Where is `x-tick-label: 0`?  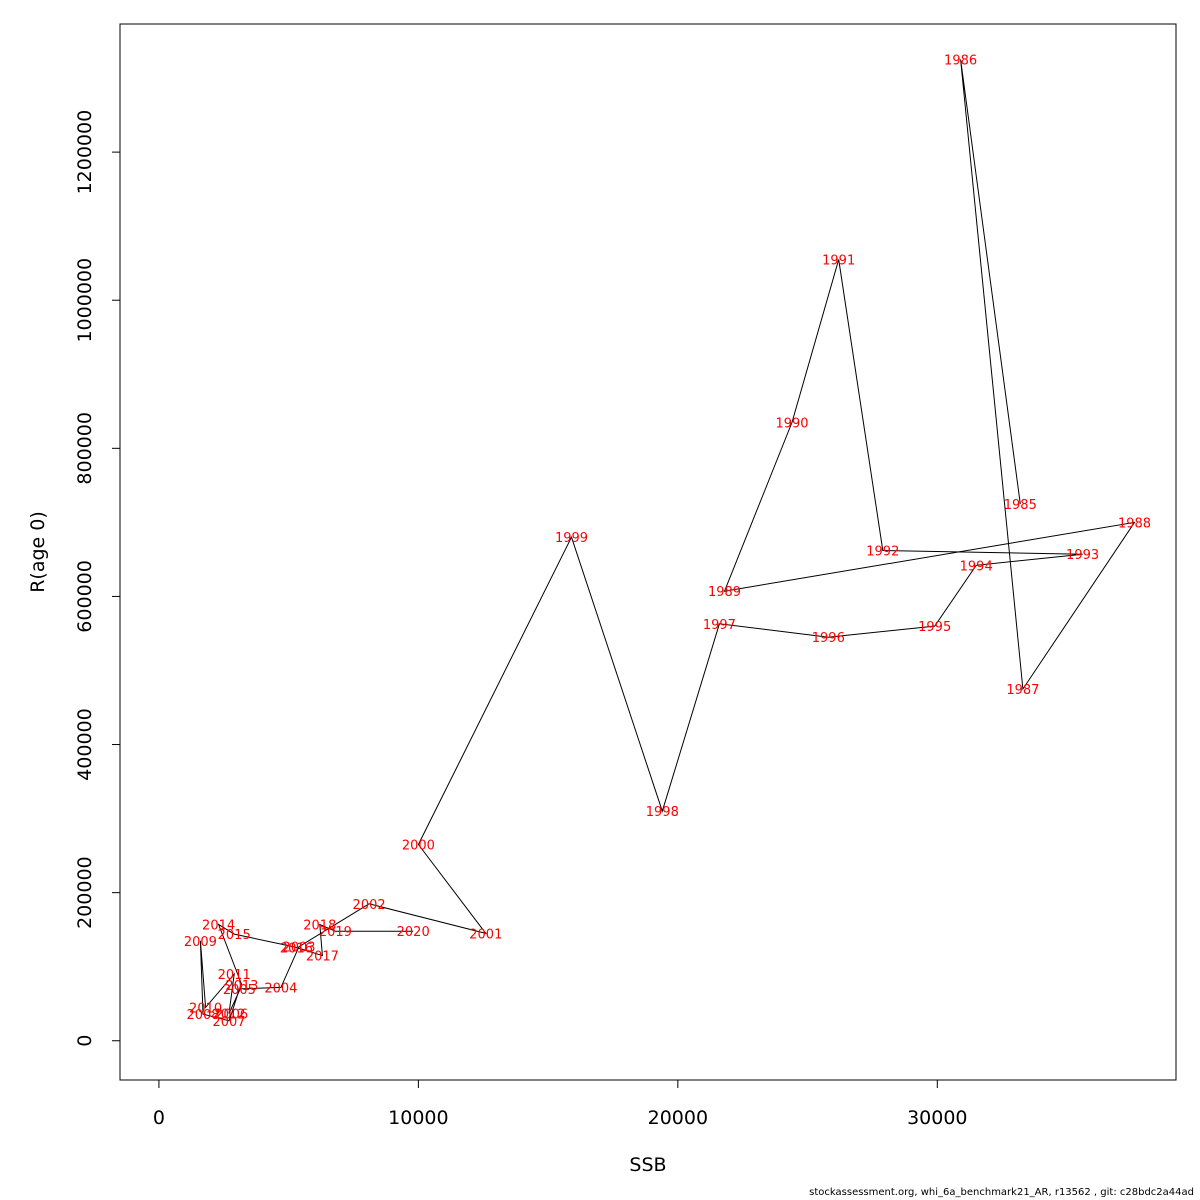 x-tick-label: 0 is located at coordinates (159, 1118).